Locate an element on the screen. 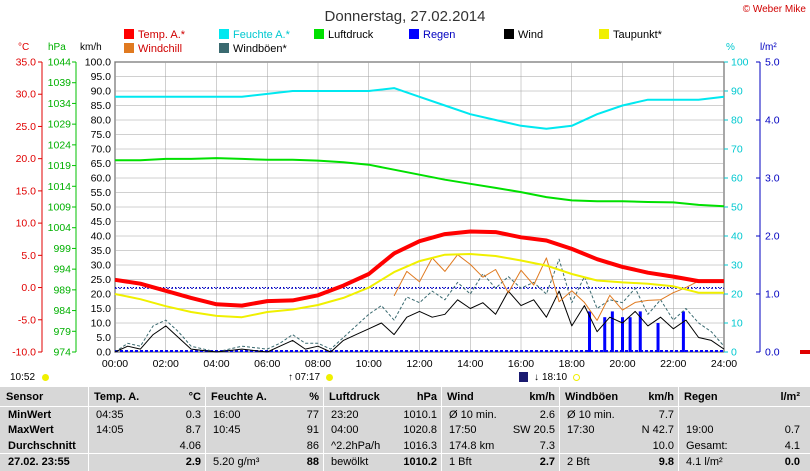  table-row-label: 27.02. 23:55 is located at coordinates (39, 462).